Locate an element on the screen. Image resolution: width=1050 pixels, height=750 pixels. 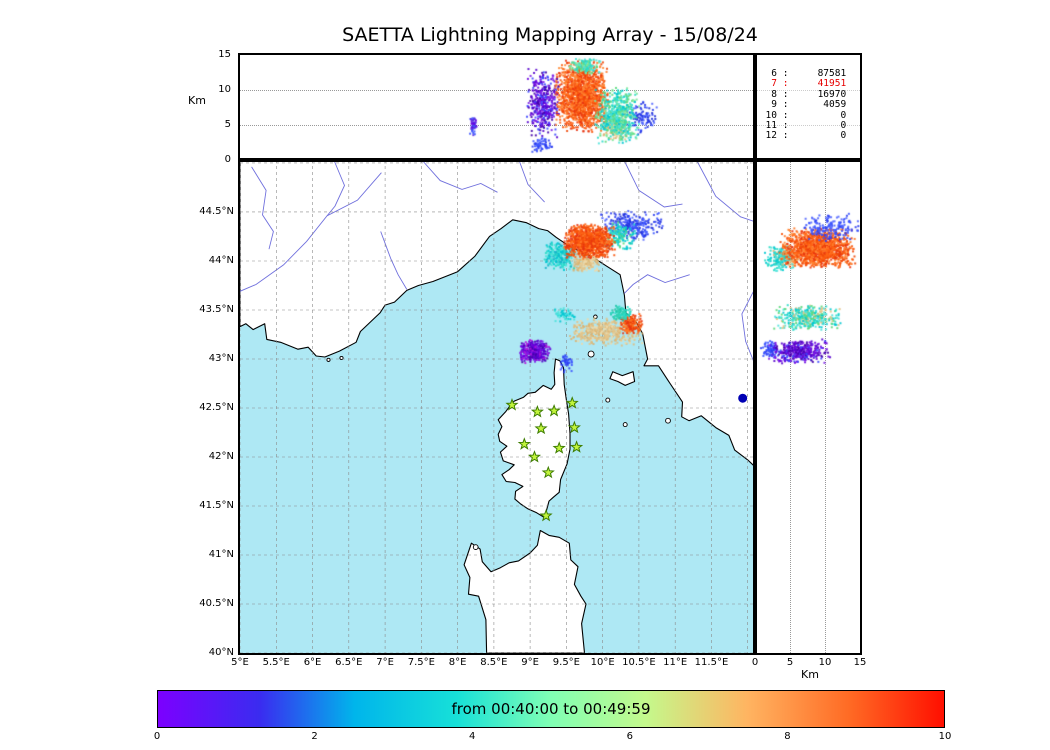
counts-gridline-lower is located at coordinates (807, 125).